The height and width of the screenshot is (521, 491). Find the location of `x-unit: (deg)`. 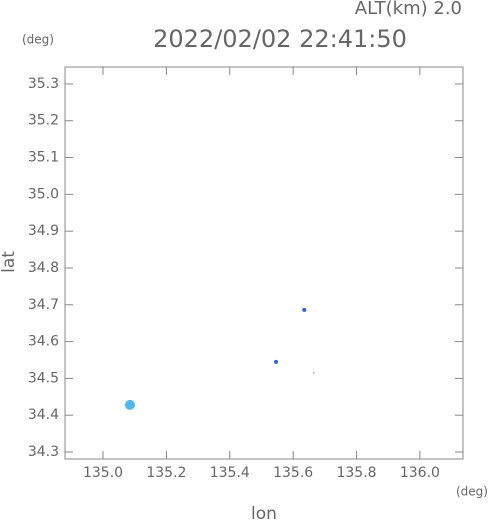

x-unit: (deg) is located at coordinates (472, 492).